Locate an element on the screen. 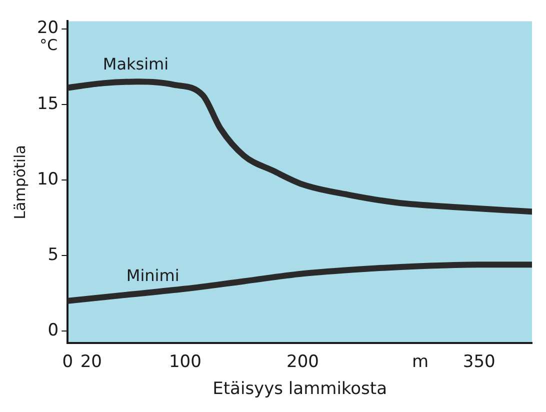  y-tick-label: 15 is located at coordinates (47, 104).